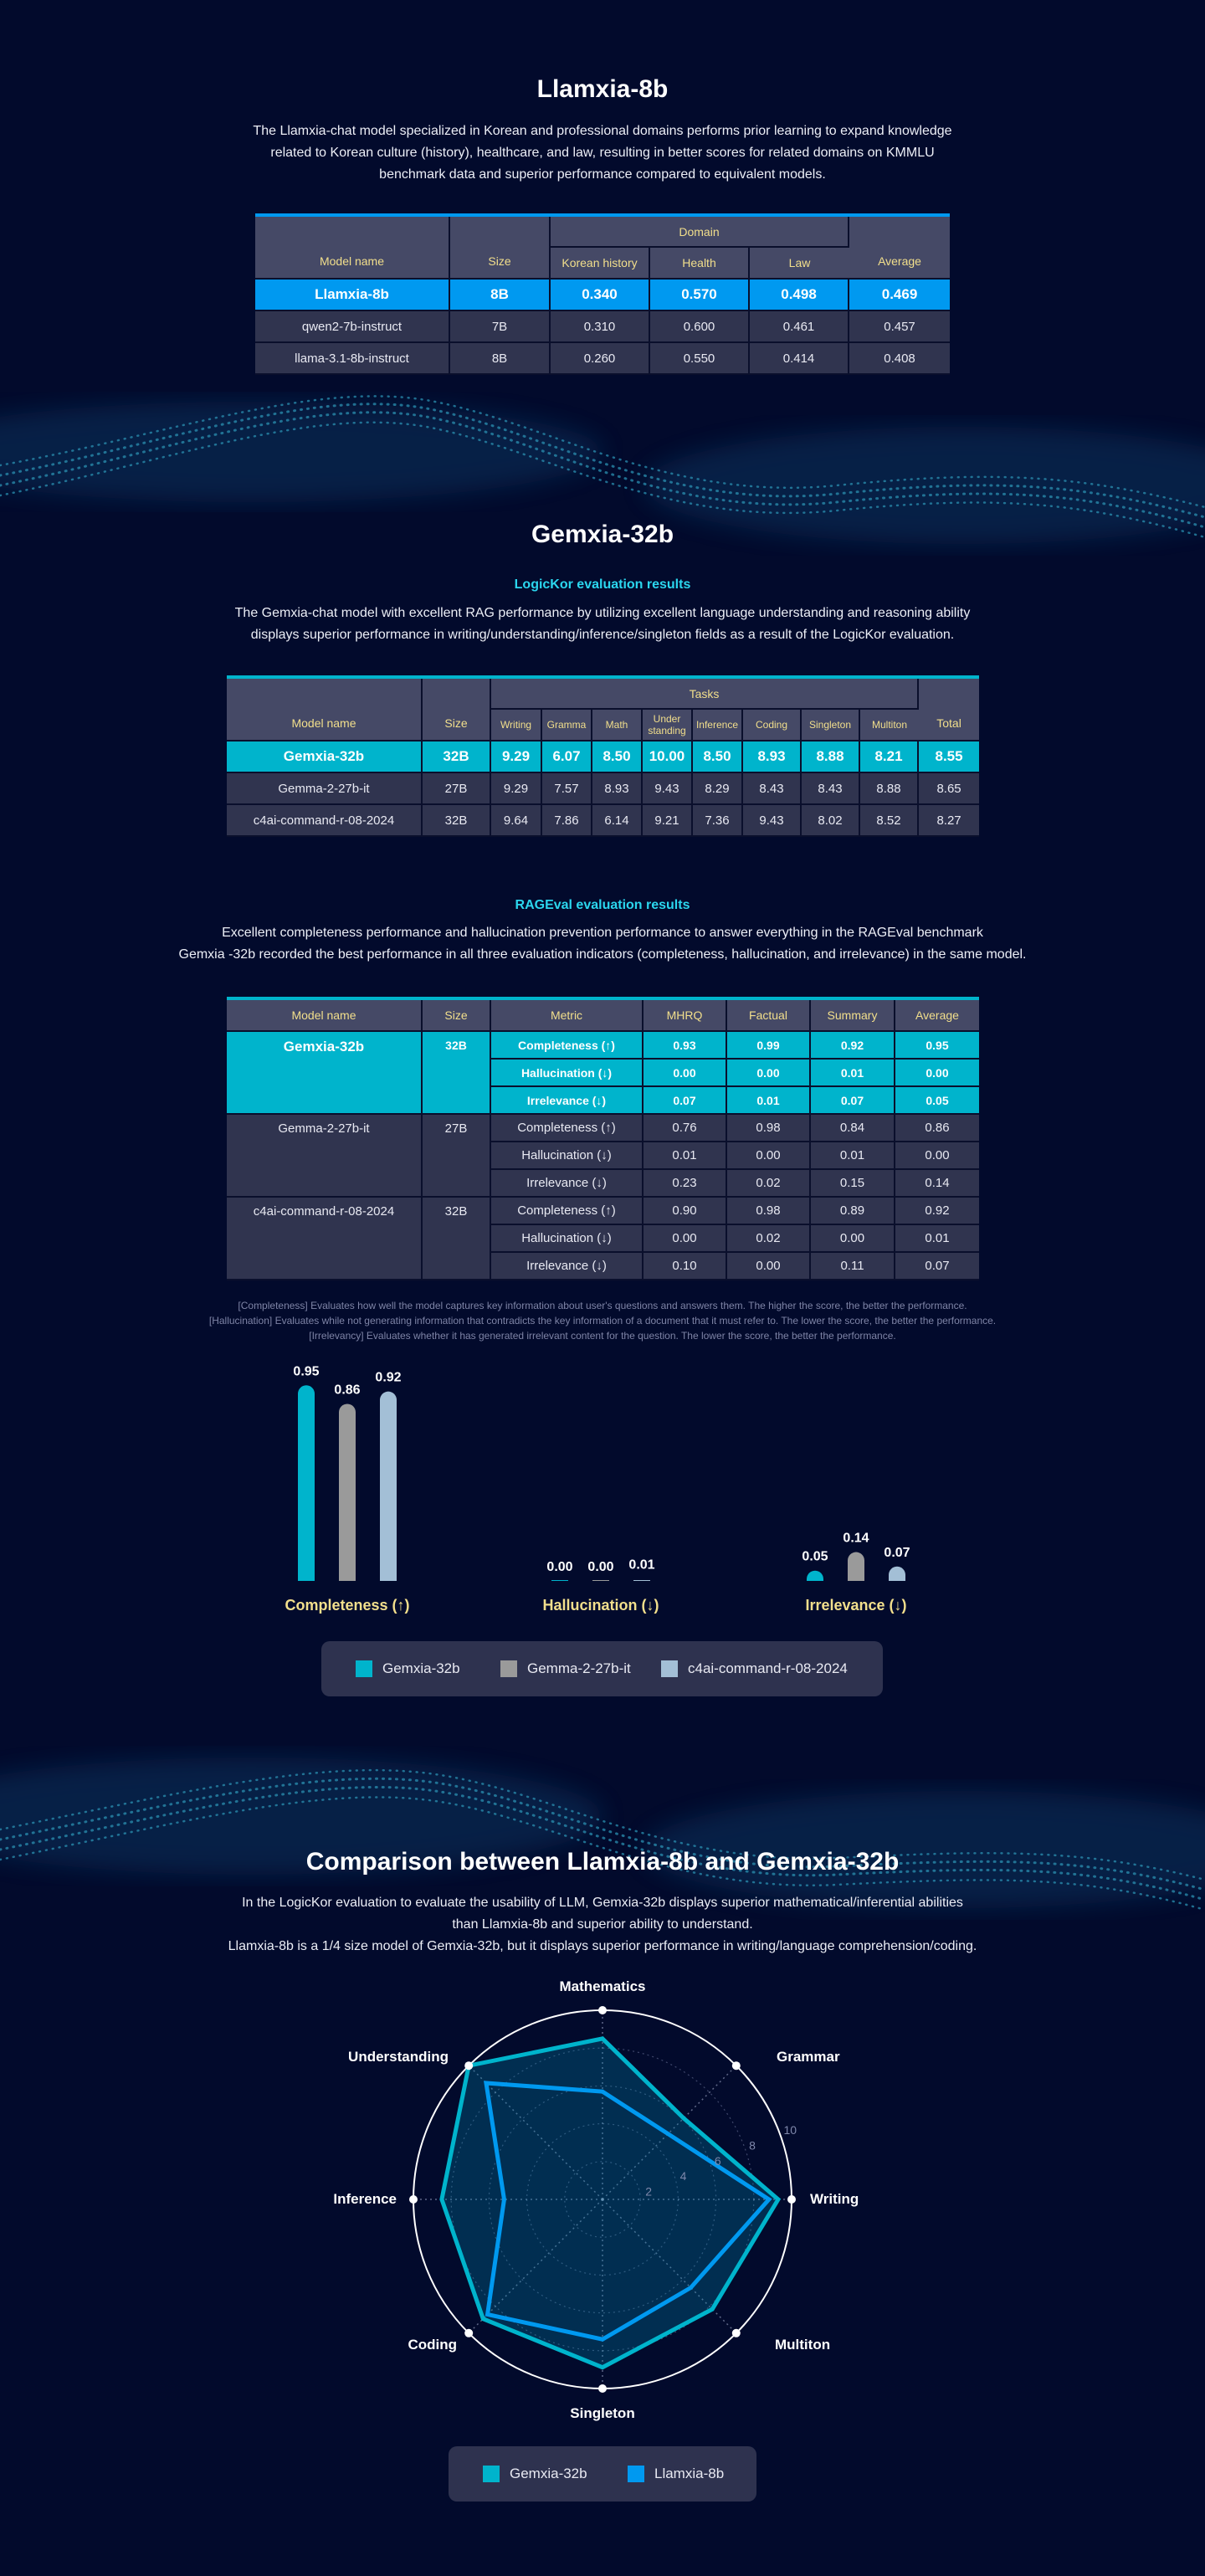 The width and height of the screenshot is (1205, 2576). What do you see at coordinates (641, 1565) in the screenshot?
I see `bar-value-label: 0.01` at bounding box center [641, 1565].